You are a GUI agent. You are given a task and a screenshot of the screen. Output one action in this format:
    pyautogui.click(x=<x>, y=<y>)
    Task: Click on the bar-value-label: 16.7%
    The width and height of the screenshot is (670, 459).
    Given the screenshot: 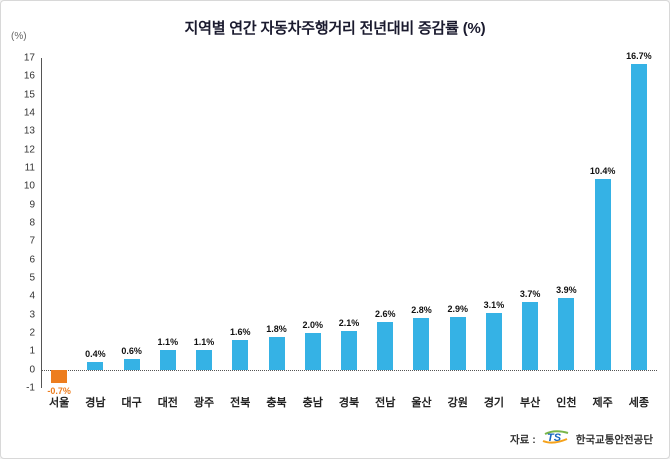 What is the action you would take?
    pyautogui.click(x=639, y=55)
    